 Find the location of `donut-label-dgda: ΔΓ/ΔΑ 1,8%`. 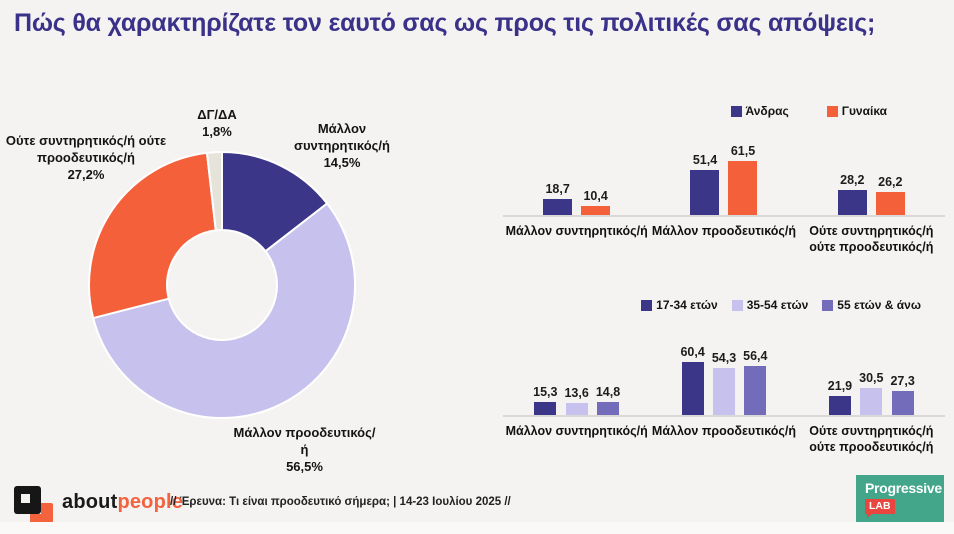

donut-label-dgda: ΔΓ/ΔΑ 1,8% is located at coordinates (217, 124).